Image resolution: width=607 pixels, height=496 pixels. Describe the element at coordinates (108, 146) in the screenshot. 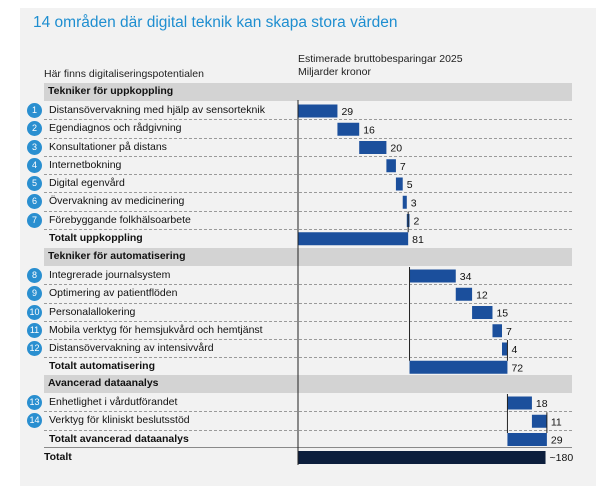

I see `item-label: Konsultationer på distans` at that location.